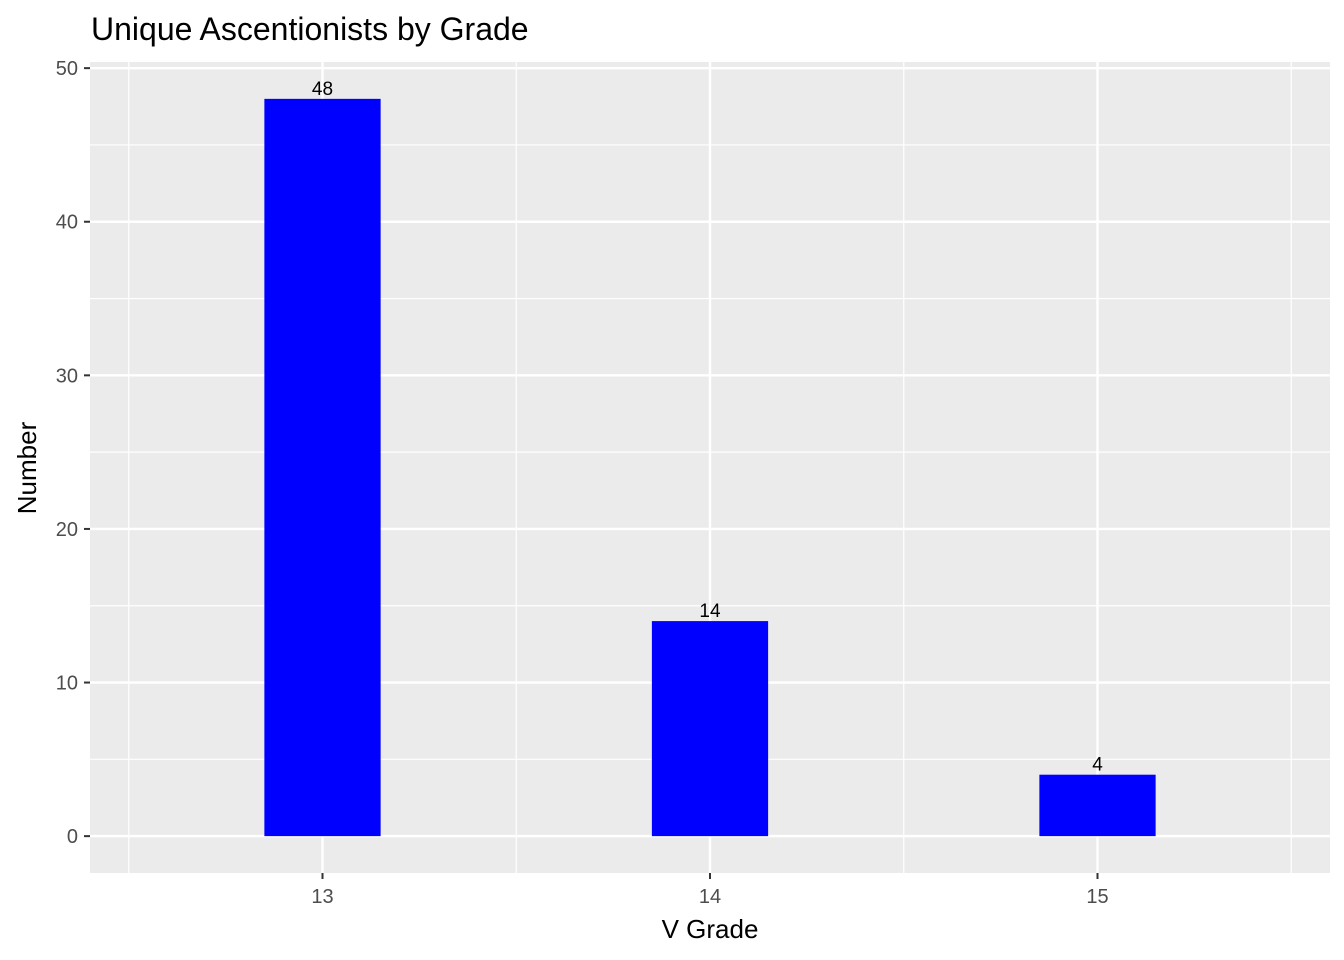 Image resolution: width=1344 pixels, height=960 pixels. What do you see at coordinates (322, 897) in the screenshot?
I see `x-tick-label: 13` at bounding box center [322, 897].